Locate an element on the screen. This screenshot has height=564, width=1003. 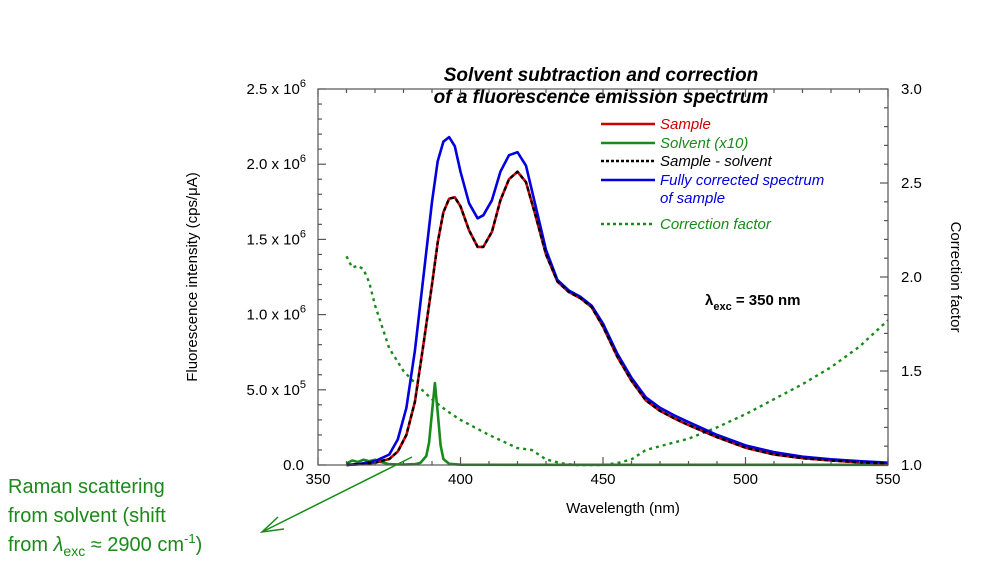
legend-label: Sample - solvent is located at coordinates (716, 161).